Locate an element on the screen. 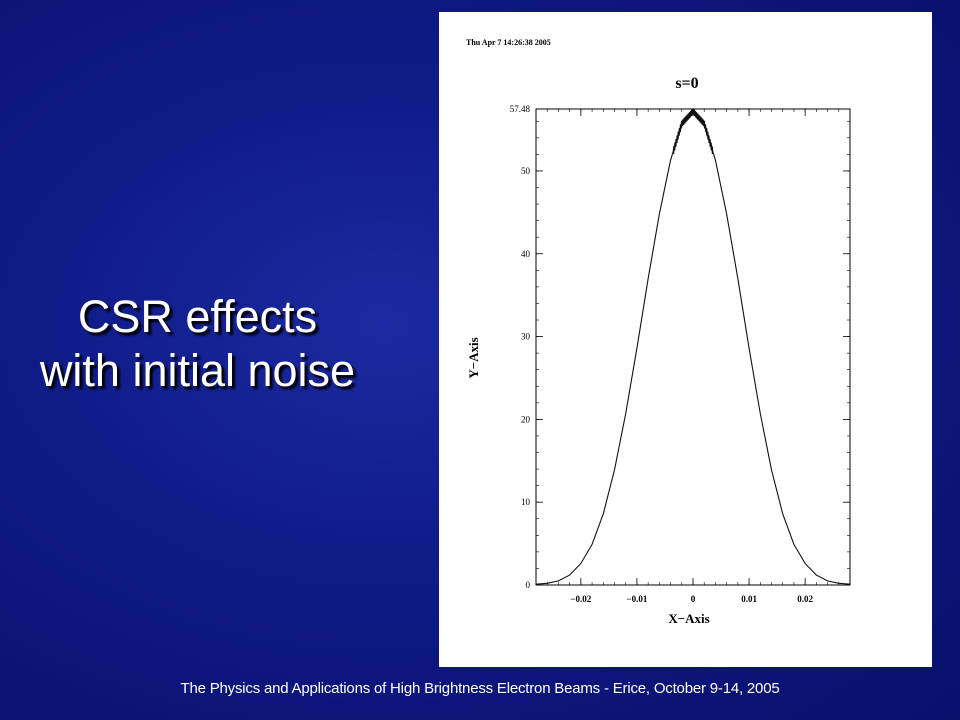 The height and width of the screenshot is (720, 960). x-tick-label: −0.01 is located at coordinates (636, 599).